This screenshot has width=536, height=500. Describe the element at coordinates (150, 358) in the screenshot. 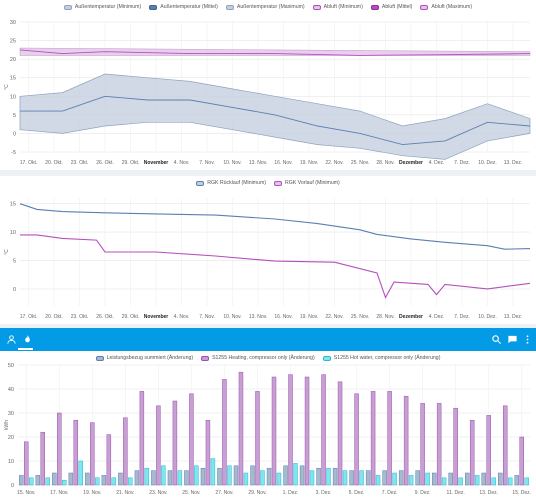

I see `legend-label: Leistungsbezug summiert (Änderung)` at that location.